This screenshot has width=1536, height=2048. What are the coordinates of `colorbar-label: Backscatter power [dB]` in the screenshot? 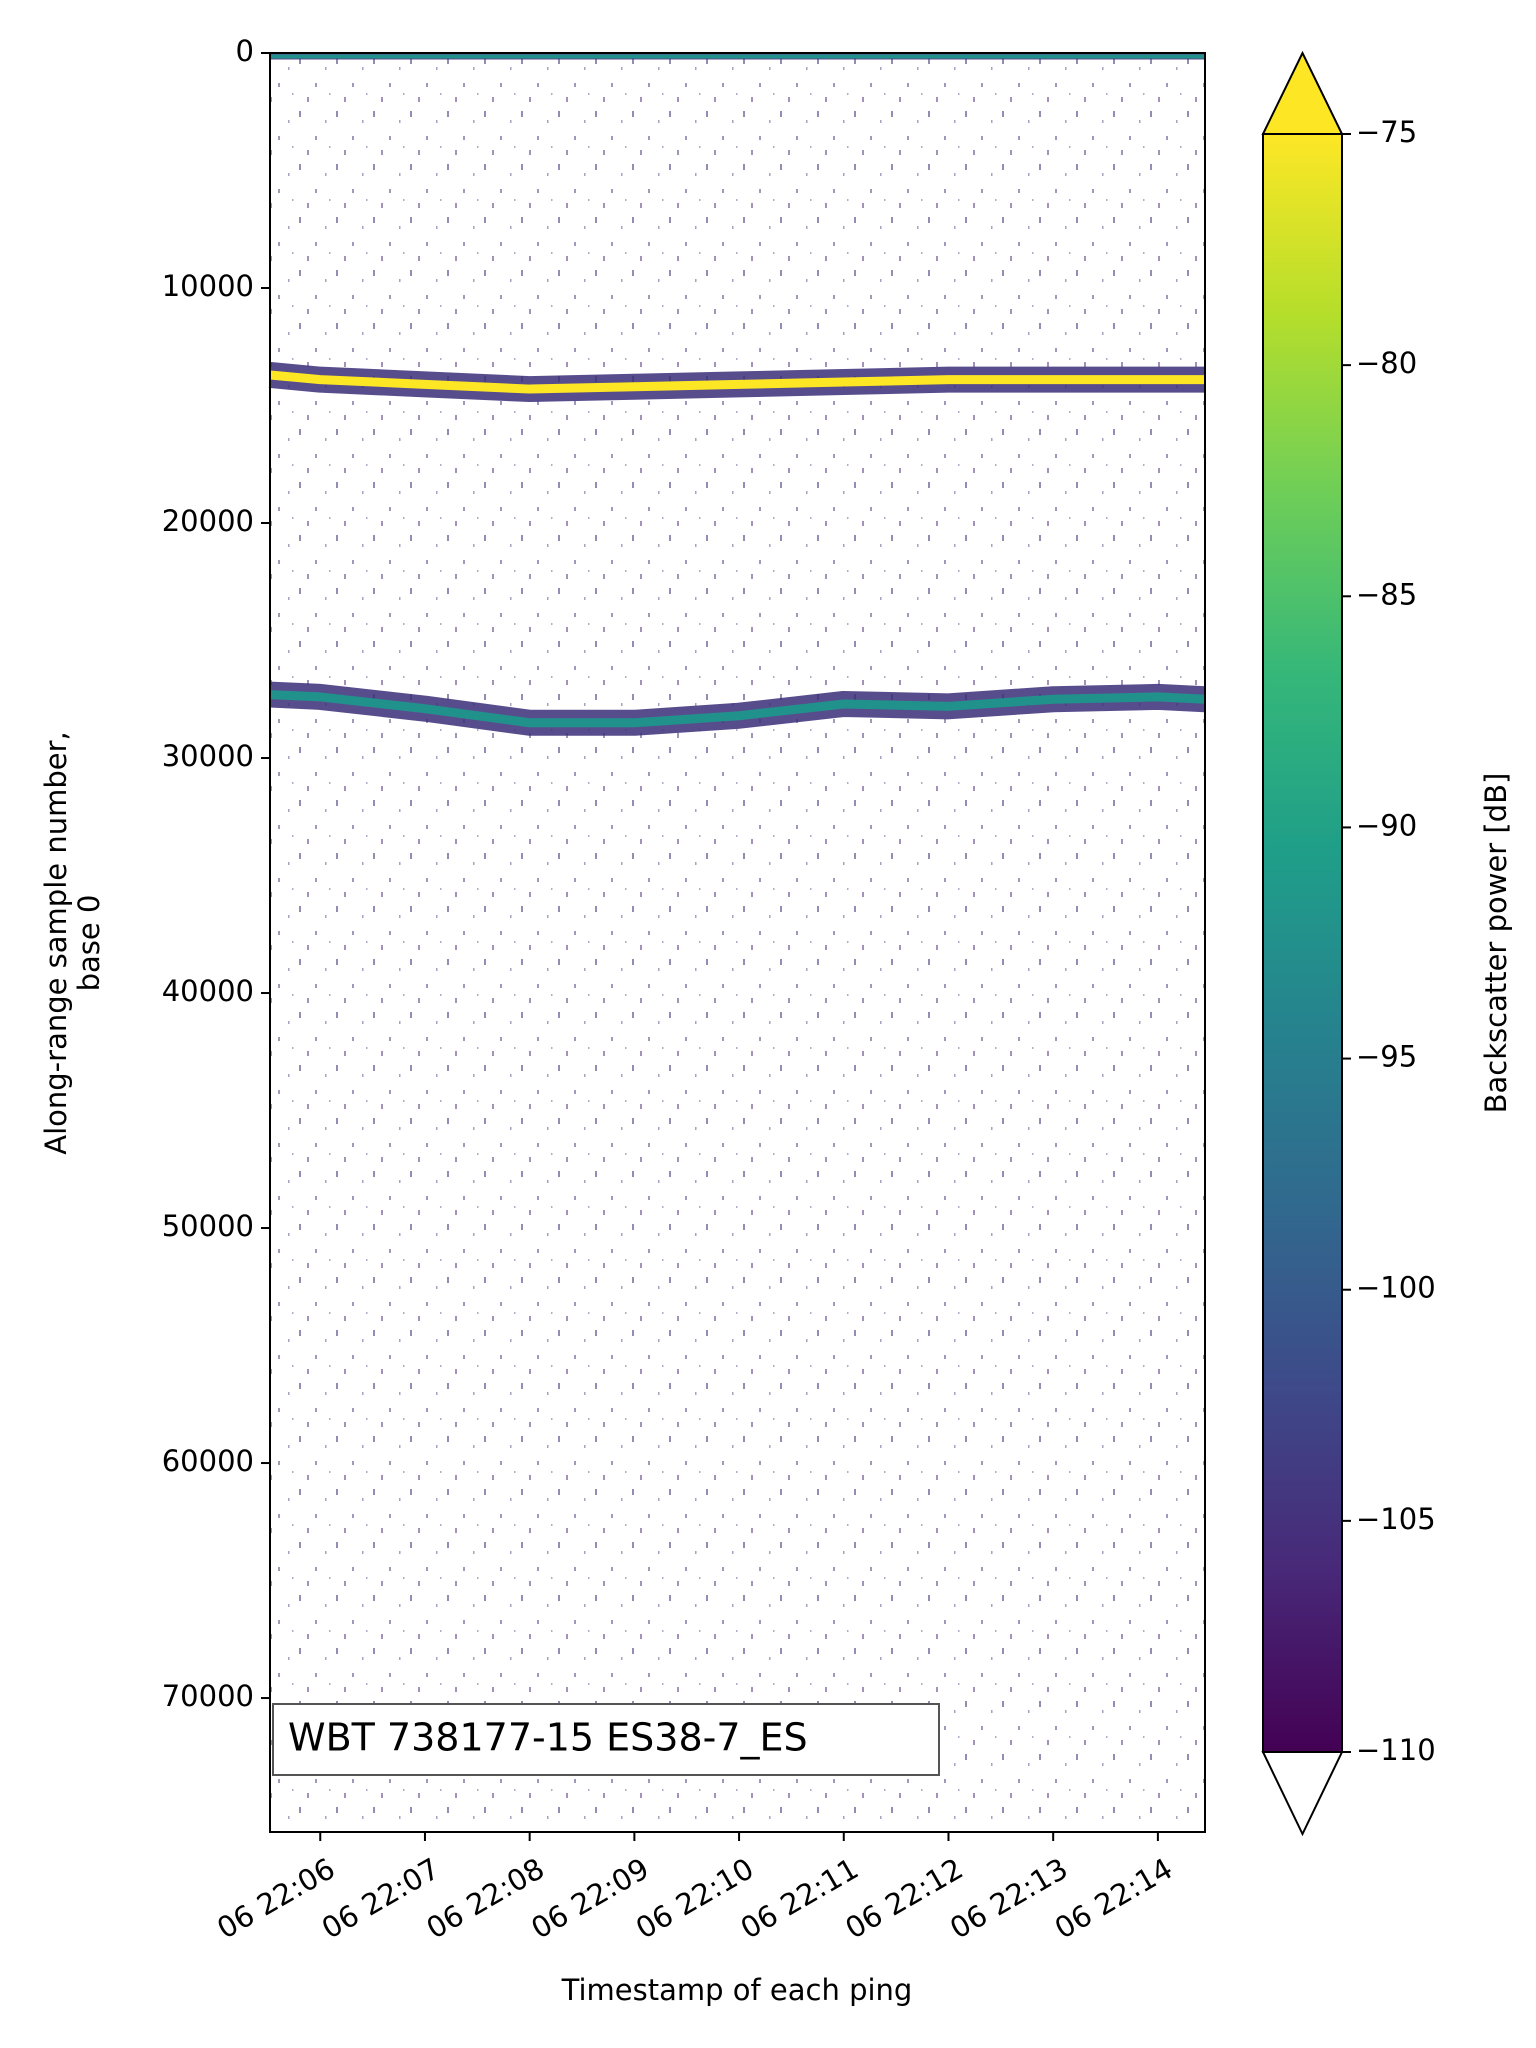 It's located at (1496, 943).